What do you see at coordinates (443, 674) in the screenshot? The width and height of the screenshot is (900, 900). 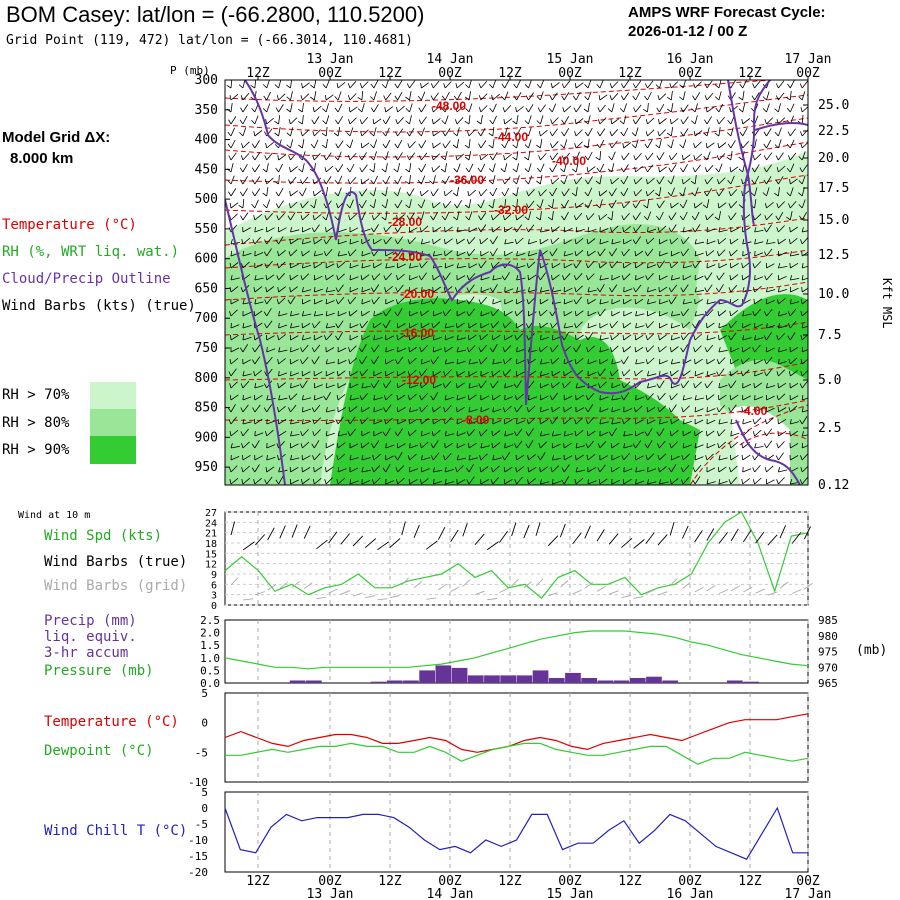 I see `precip-bar` at bounding box center [443, 674].